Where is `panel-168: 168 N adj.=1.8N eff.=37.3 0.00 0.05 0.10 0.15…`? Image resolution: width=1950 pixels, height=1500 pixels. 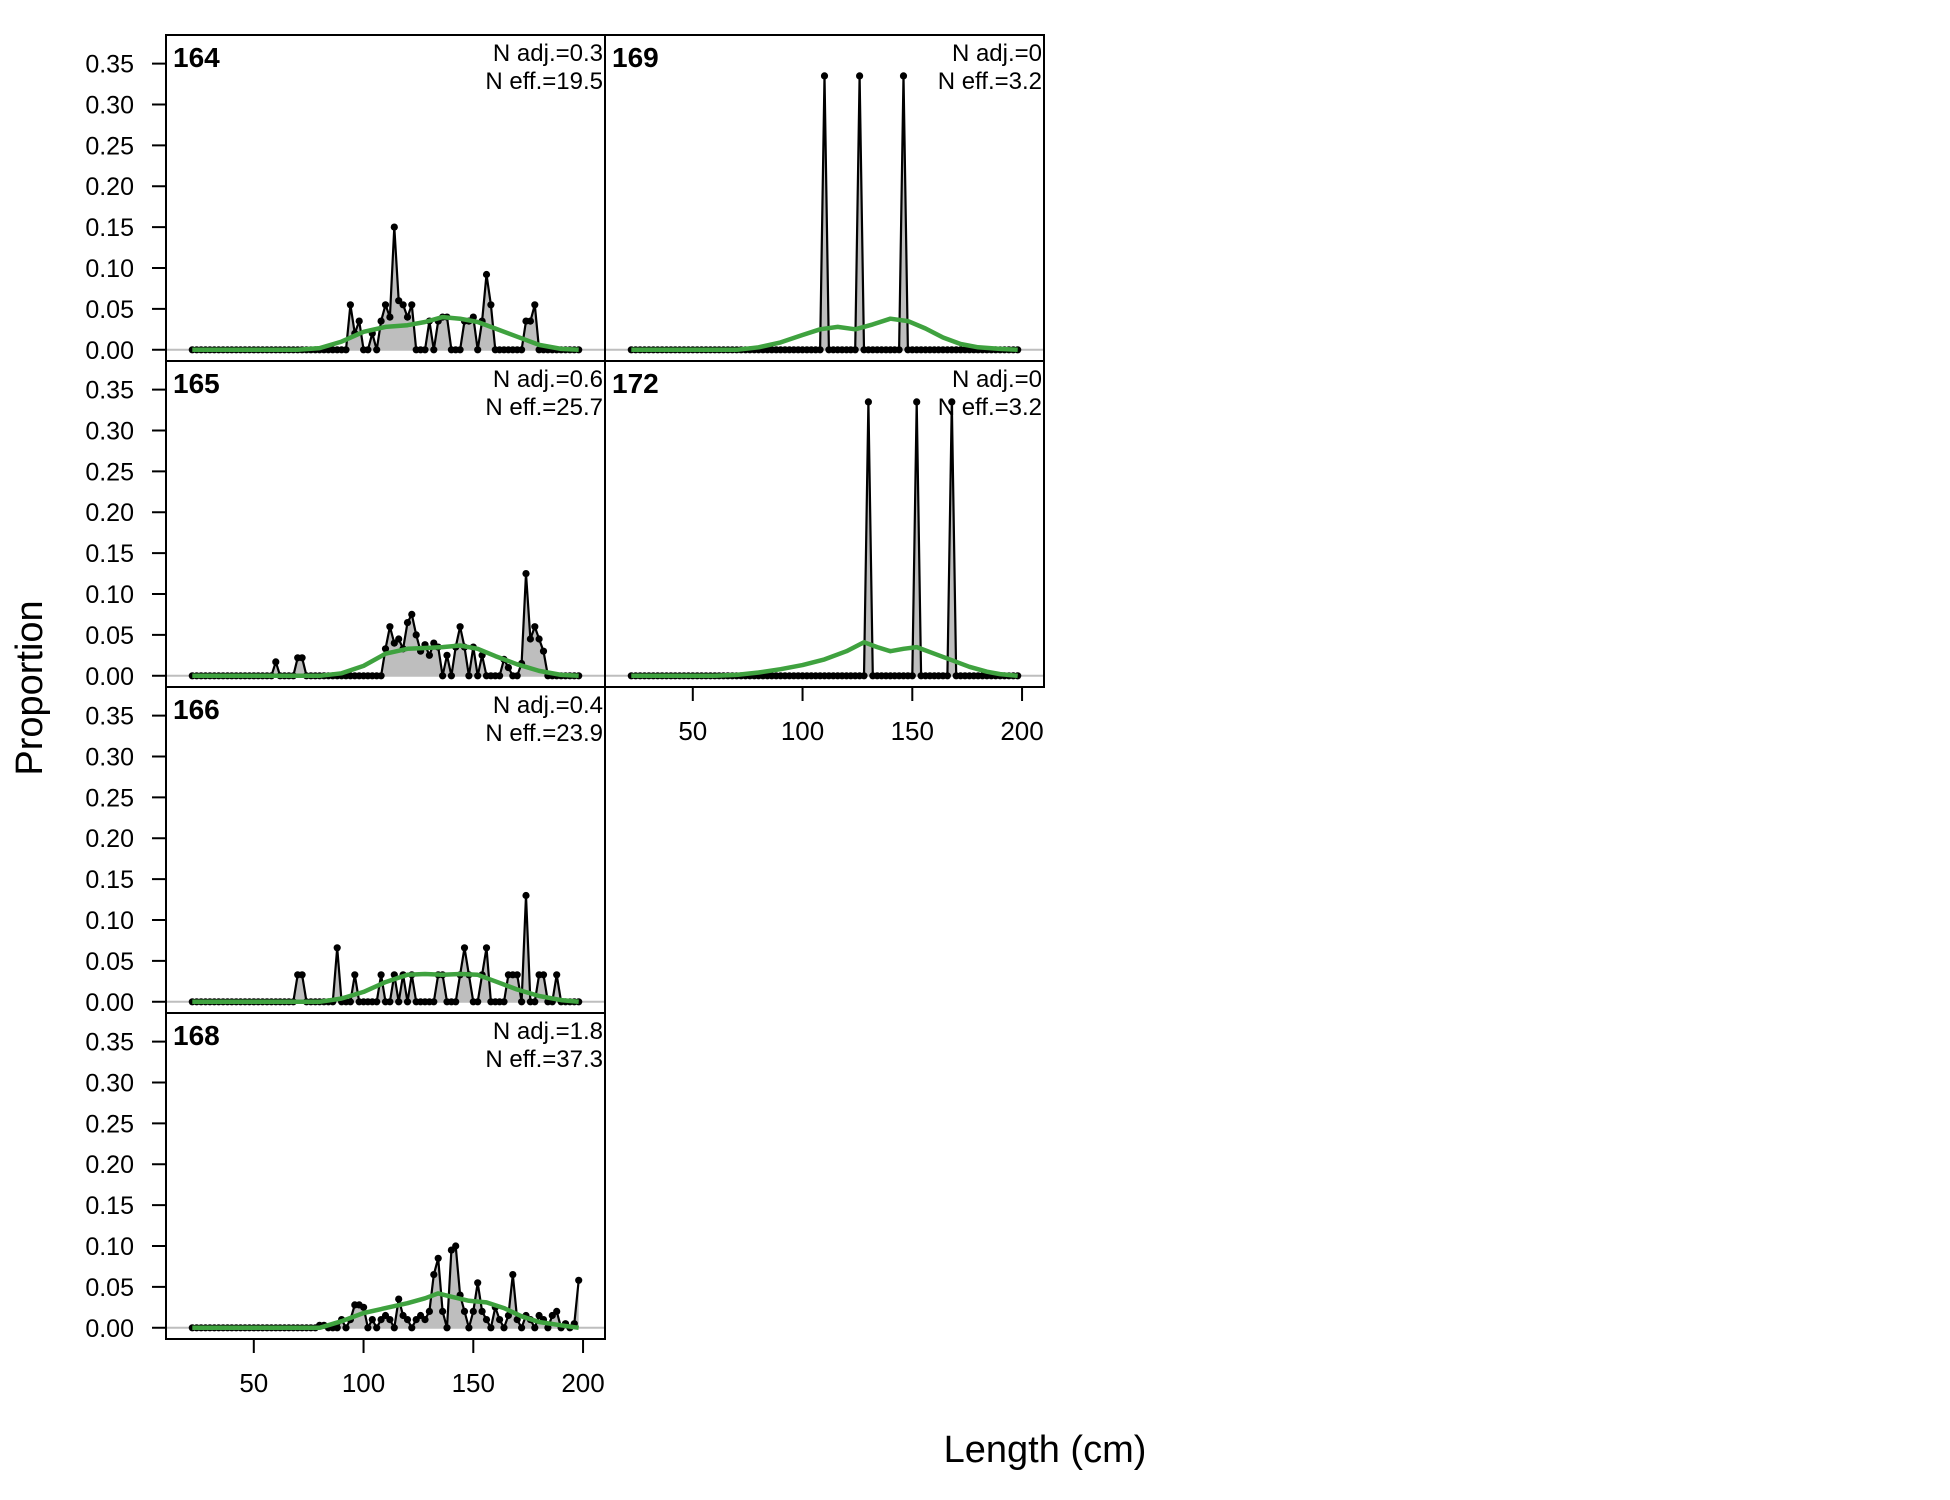 panel-168: 168 N adj.=1.8N eff.=37.3 0.00 0.05 0.10 0.15… is located at coordinates (345, 1205).